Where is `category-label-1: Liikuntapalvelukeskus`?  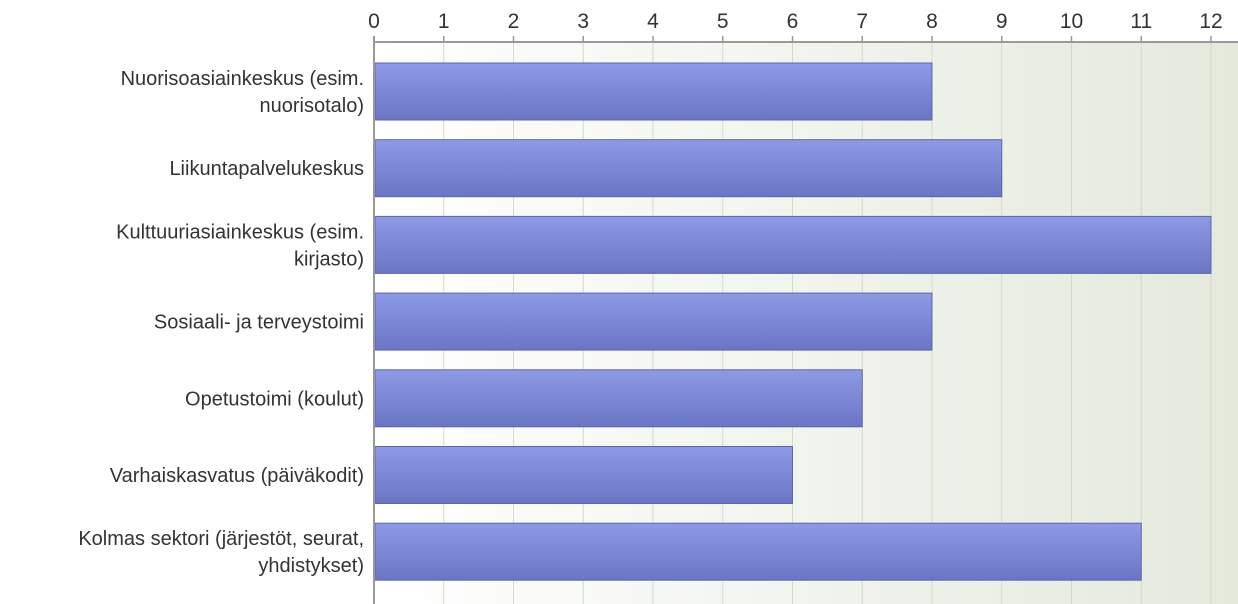 category-label-1: Liikuntapalvelukeskus is located at coordinates (266, 169).